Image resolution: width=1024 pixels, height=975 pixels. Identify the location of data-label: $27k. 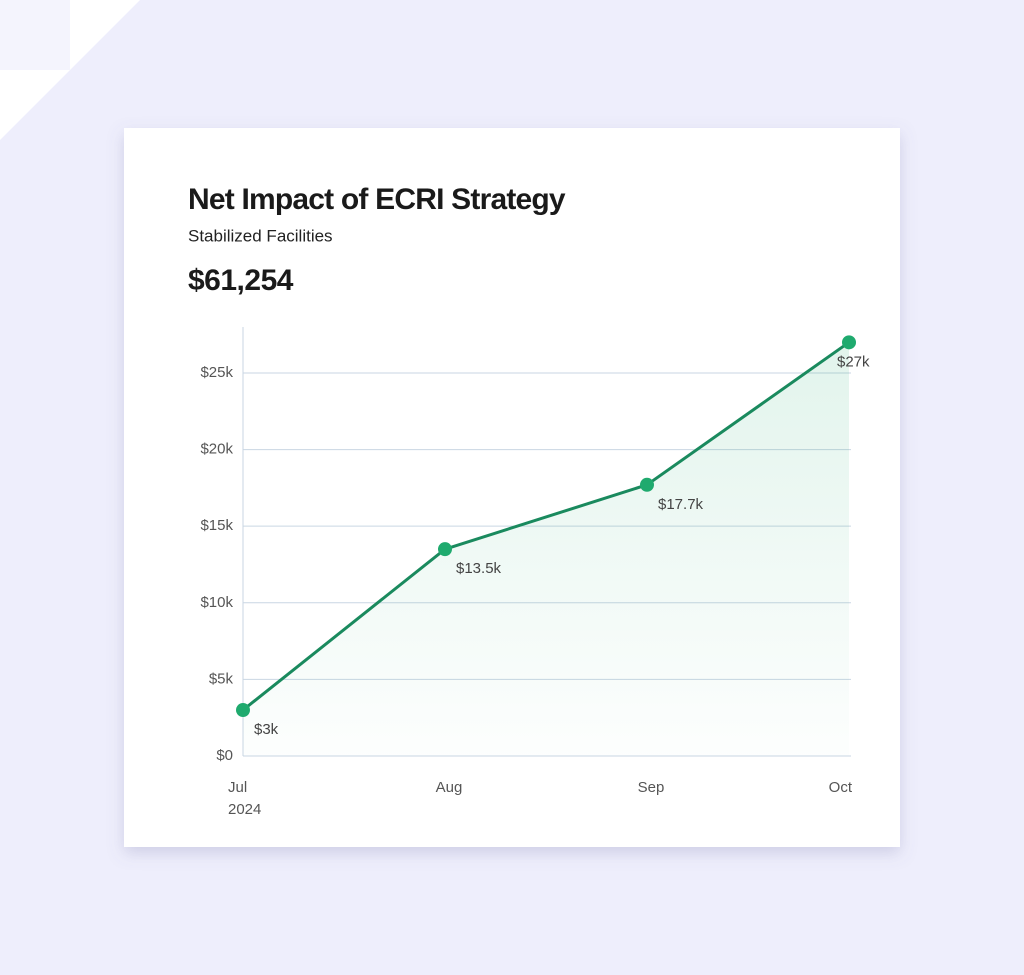
(853, 361).